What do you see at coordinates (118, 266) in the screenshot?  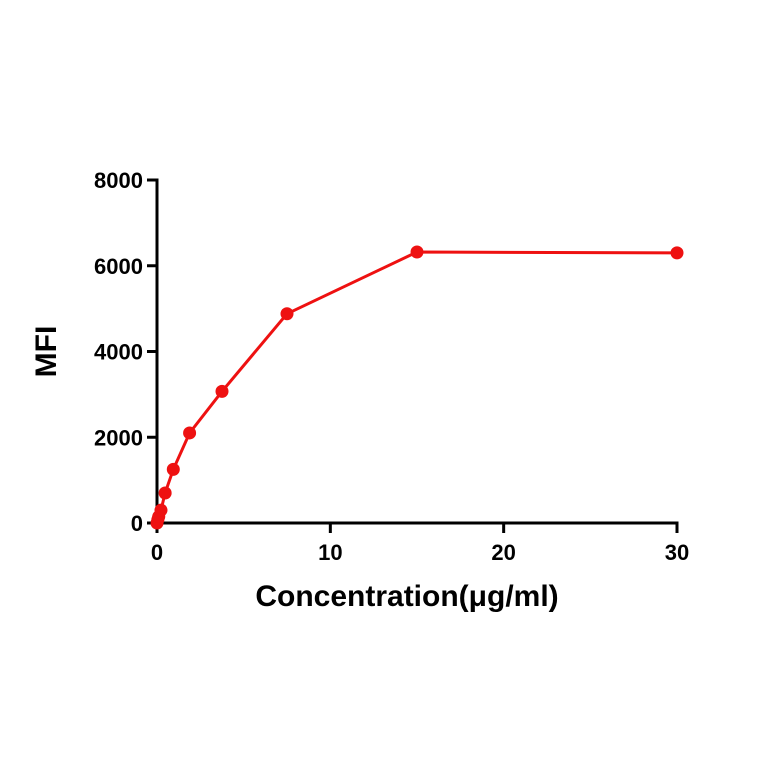 I see `y-tick-label: 6000` at bounding box center [118, 266].